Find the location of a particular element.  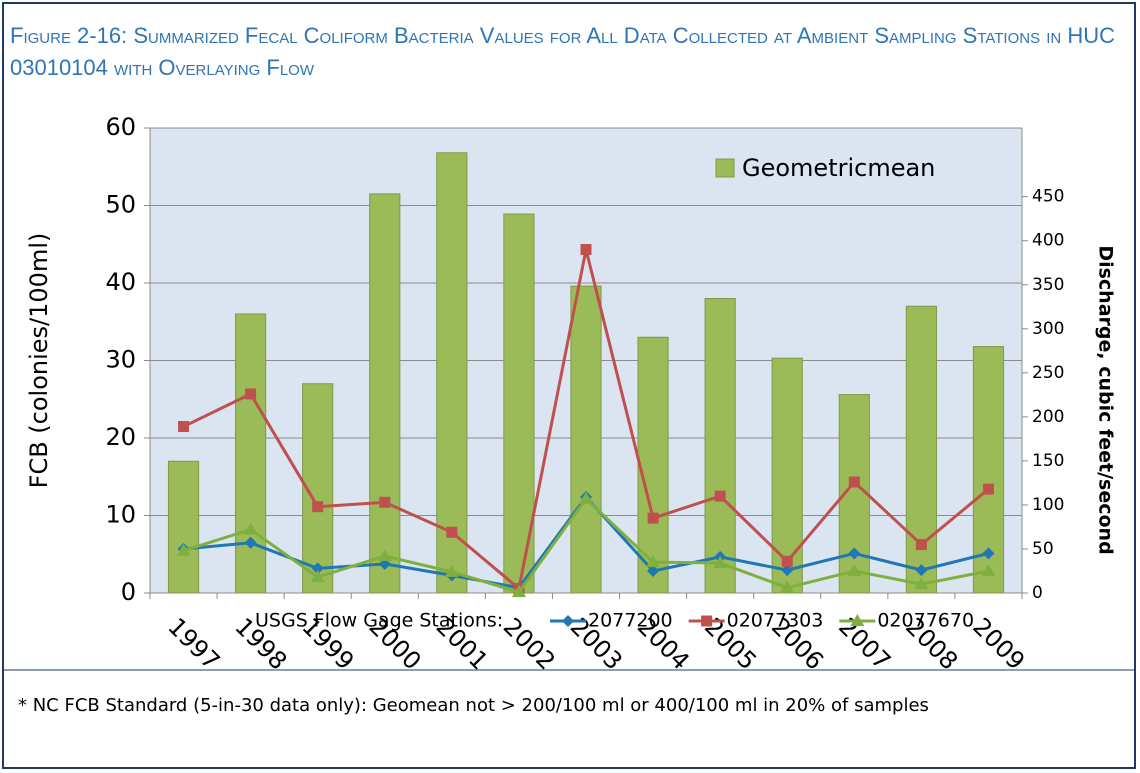

x-tick-label: 1997 is located at coordinates (193, 643).